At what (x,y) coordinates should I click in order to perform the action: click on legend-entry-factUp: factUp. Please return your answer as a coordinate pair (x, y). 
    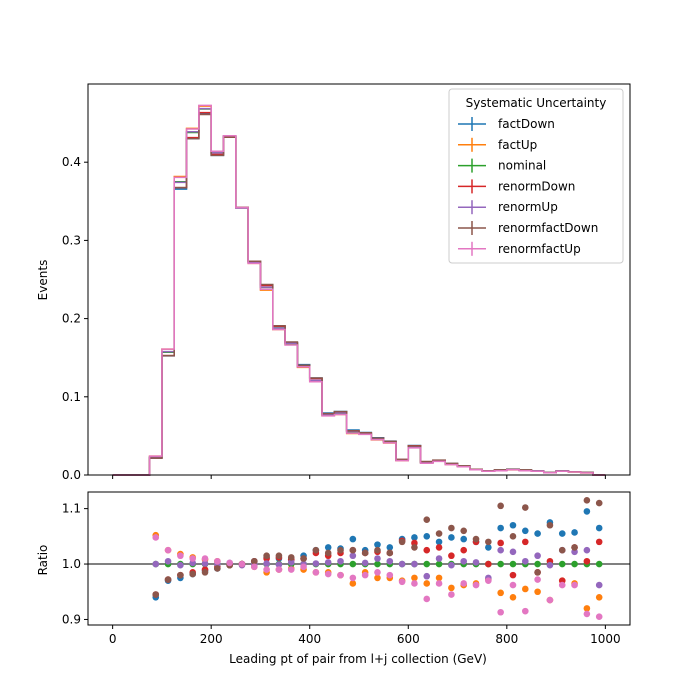
    Looking at the image, I should click on (497, 144).